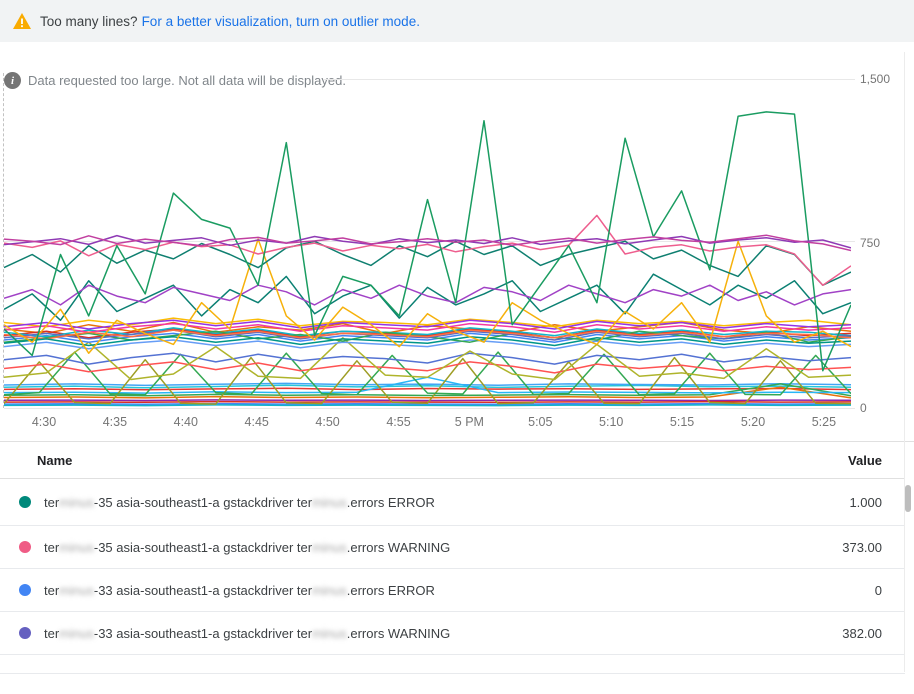  What do you see at coordinates (3, 240) in the screenshot?
I see `plot-left-boundary` at bounding box center [3, 240].